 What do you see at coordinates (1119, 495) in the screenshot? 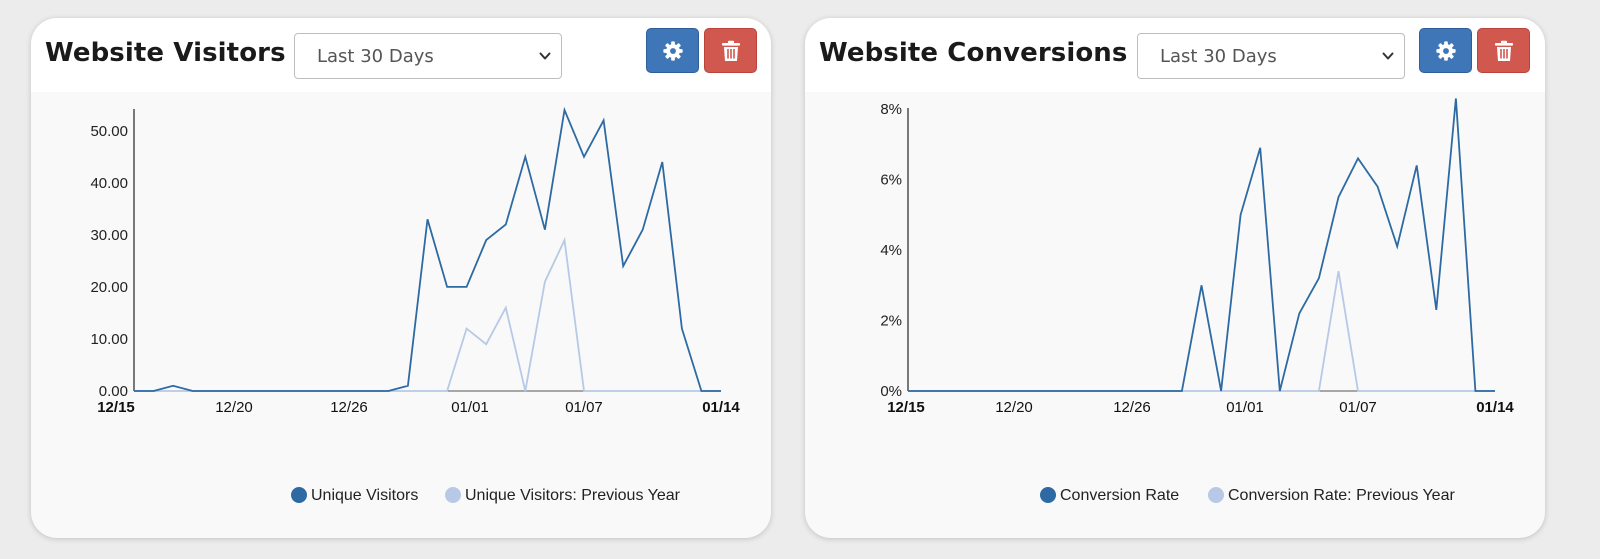
I see `legend-label: Conversion Rate` at bounding box center [1119, 495].